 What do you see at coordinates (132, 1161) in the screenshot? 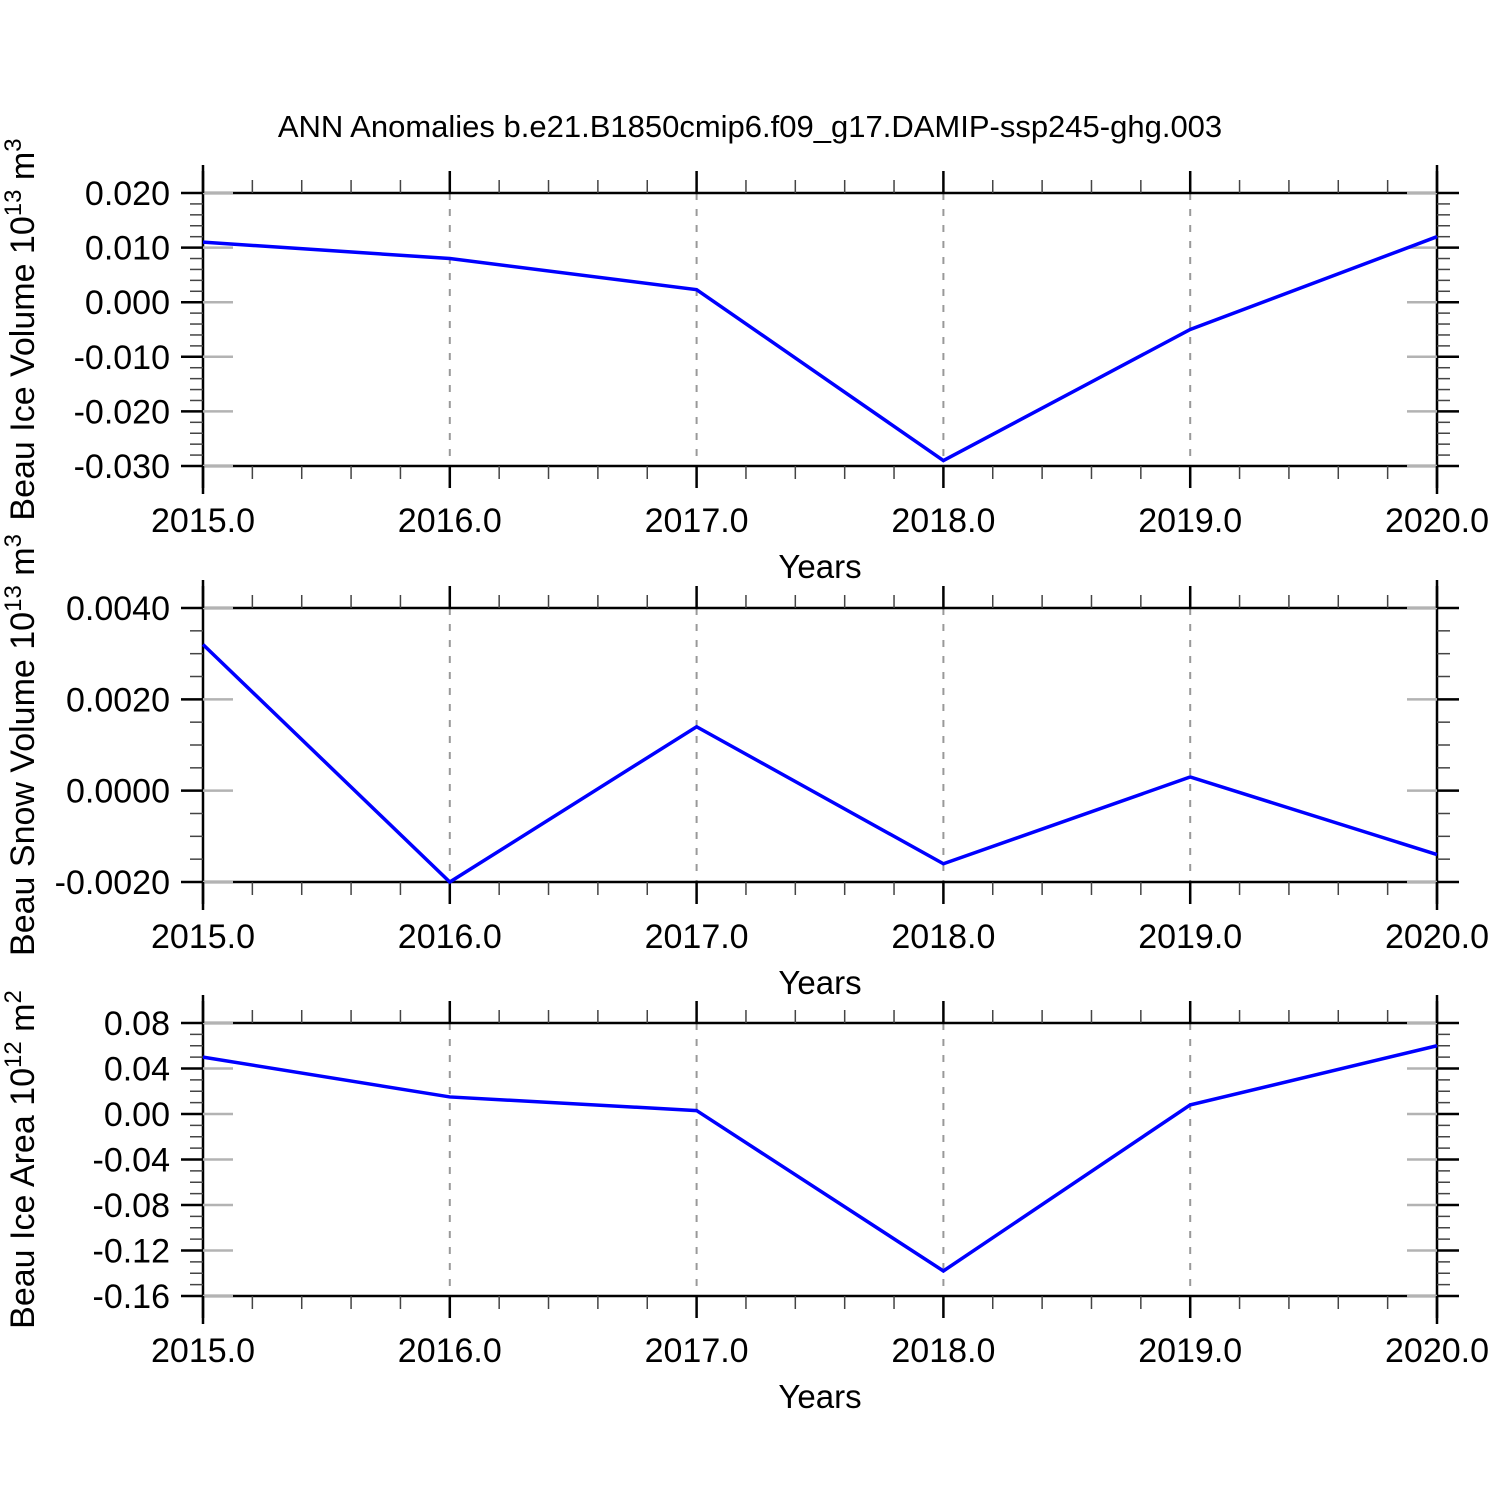
I see `y-tick-label: -0.04` at bounding box center [132, 1161].